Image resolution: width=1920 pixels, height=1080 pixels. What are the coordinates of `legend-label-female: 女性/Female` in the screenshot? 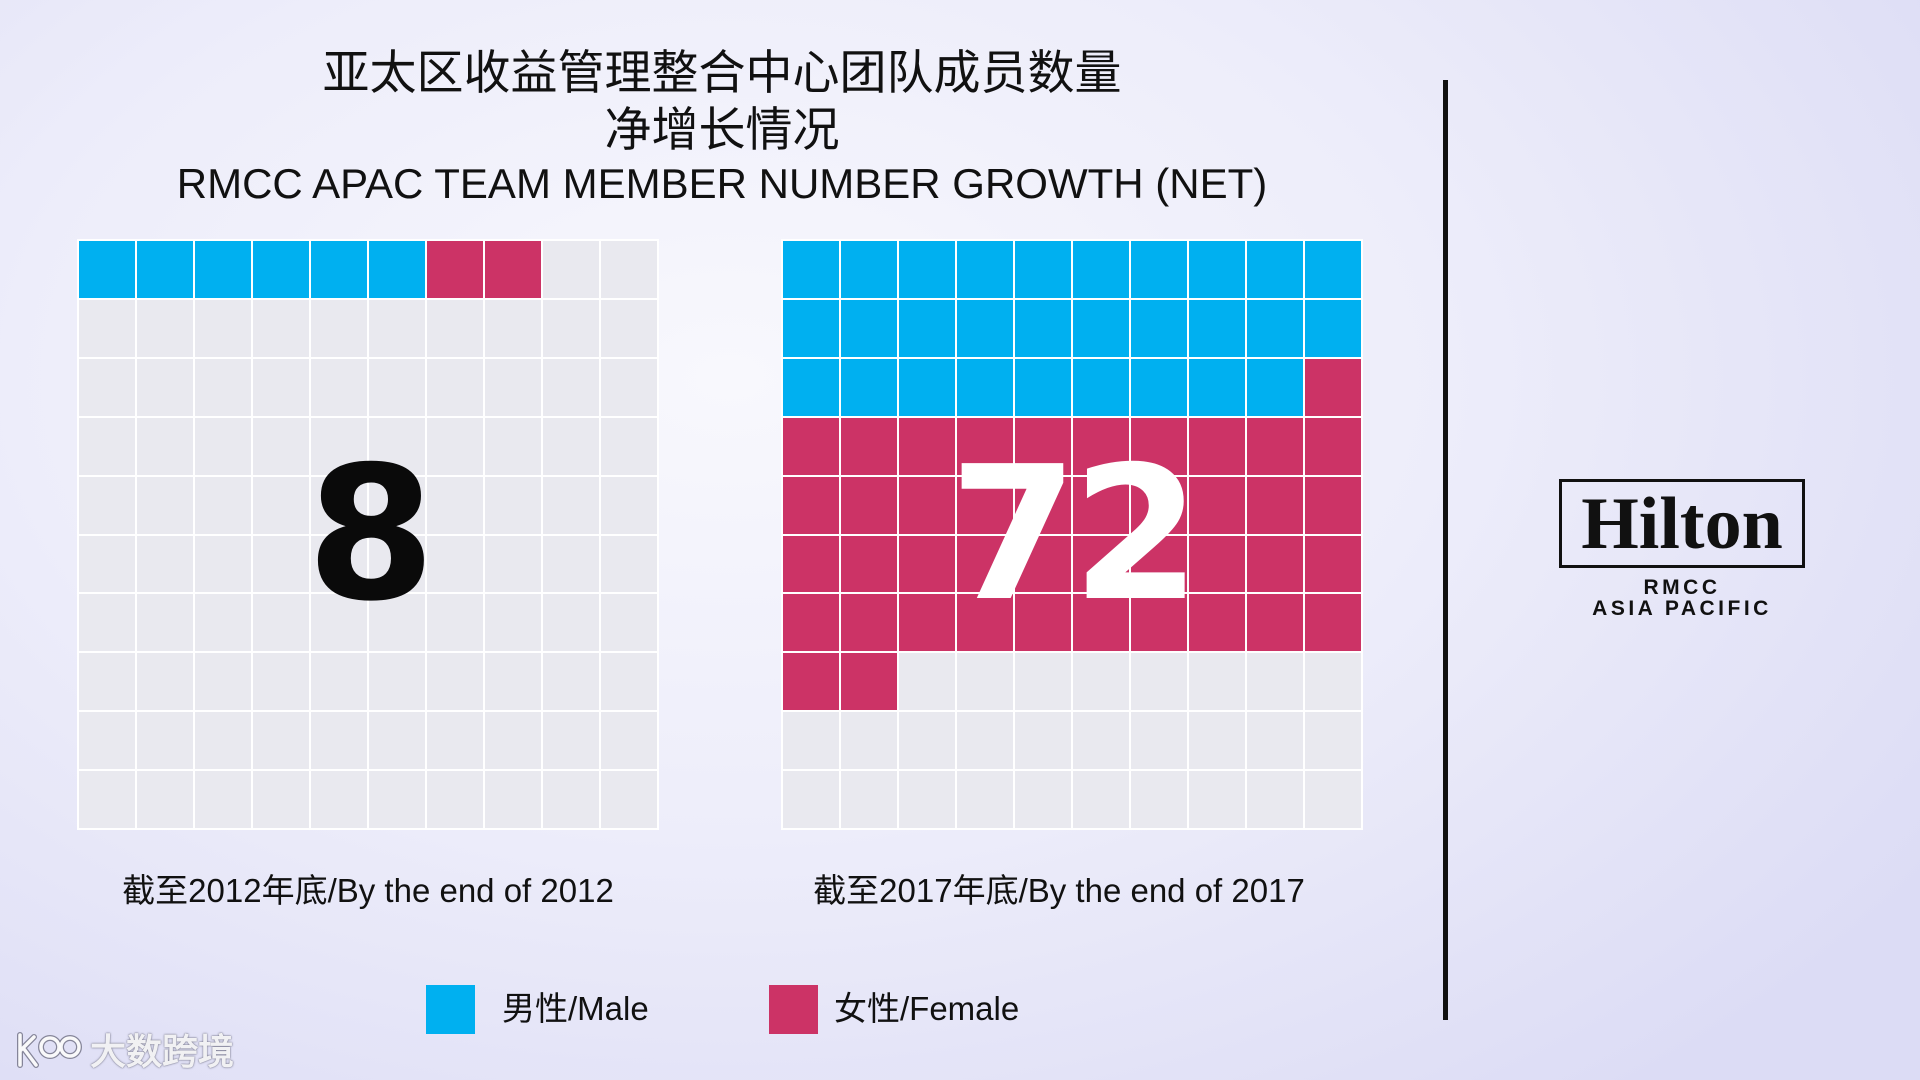 It's located at (927, 1008).